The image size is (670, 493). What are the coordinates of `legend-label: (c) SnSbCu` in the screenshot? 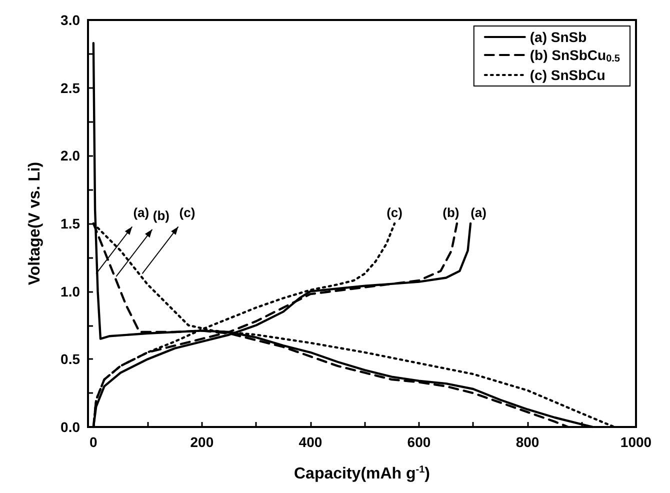 It's located at (568, 75).